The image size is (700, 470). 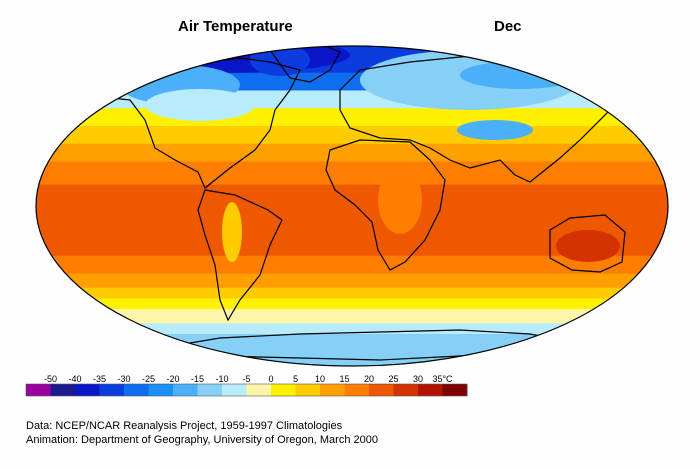 I want to click on map-title: Air Temperature, so click(x=235, y=26).